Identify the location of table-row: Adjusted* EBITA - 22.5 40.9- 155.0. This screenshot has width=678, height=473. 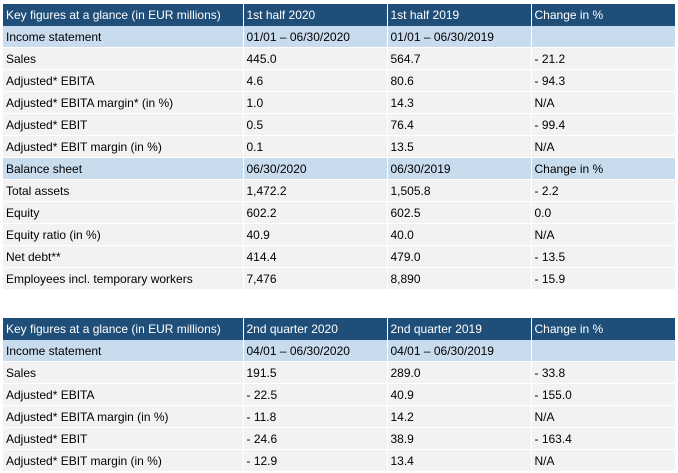
(339, 394).